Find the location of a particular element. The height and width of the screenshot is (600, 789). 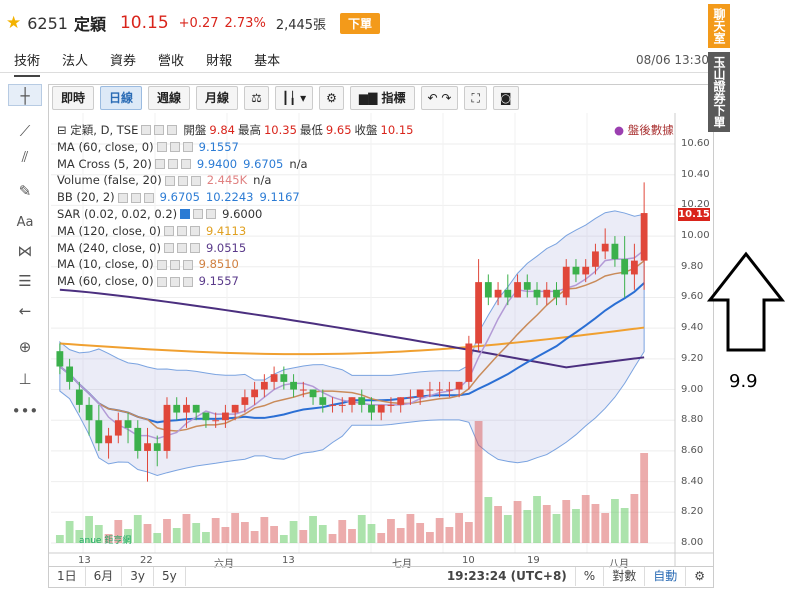

tab-technical: 技術 is located at coordinates (27, 63).